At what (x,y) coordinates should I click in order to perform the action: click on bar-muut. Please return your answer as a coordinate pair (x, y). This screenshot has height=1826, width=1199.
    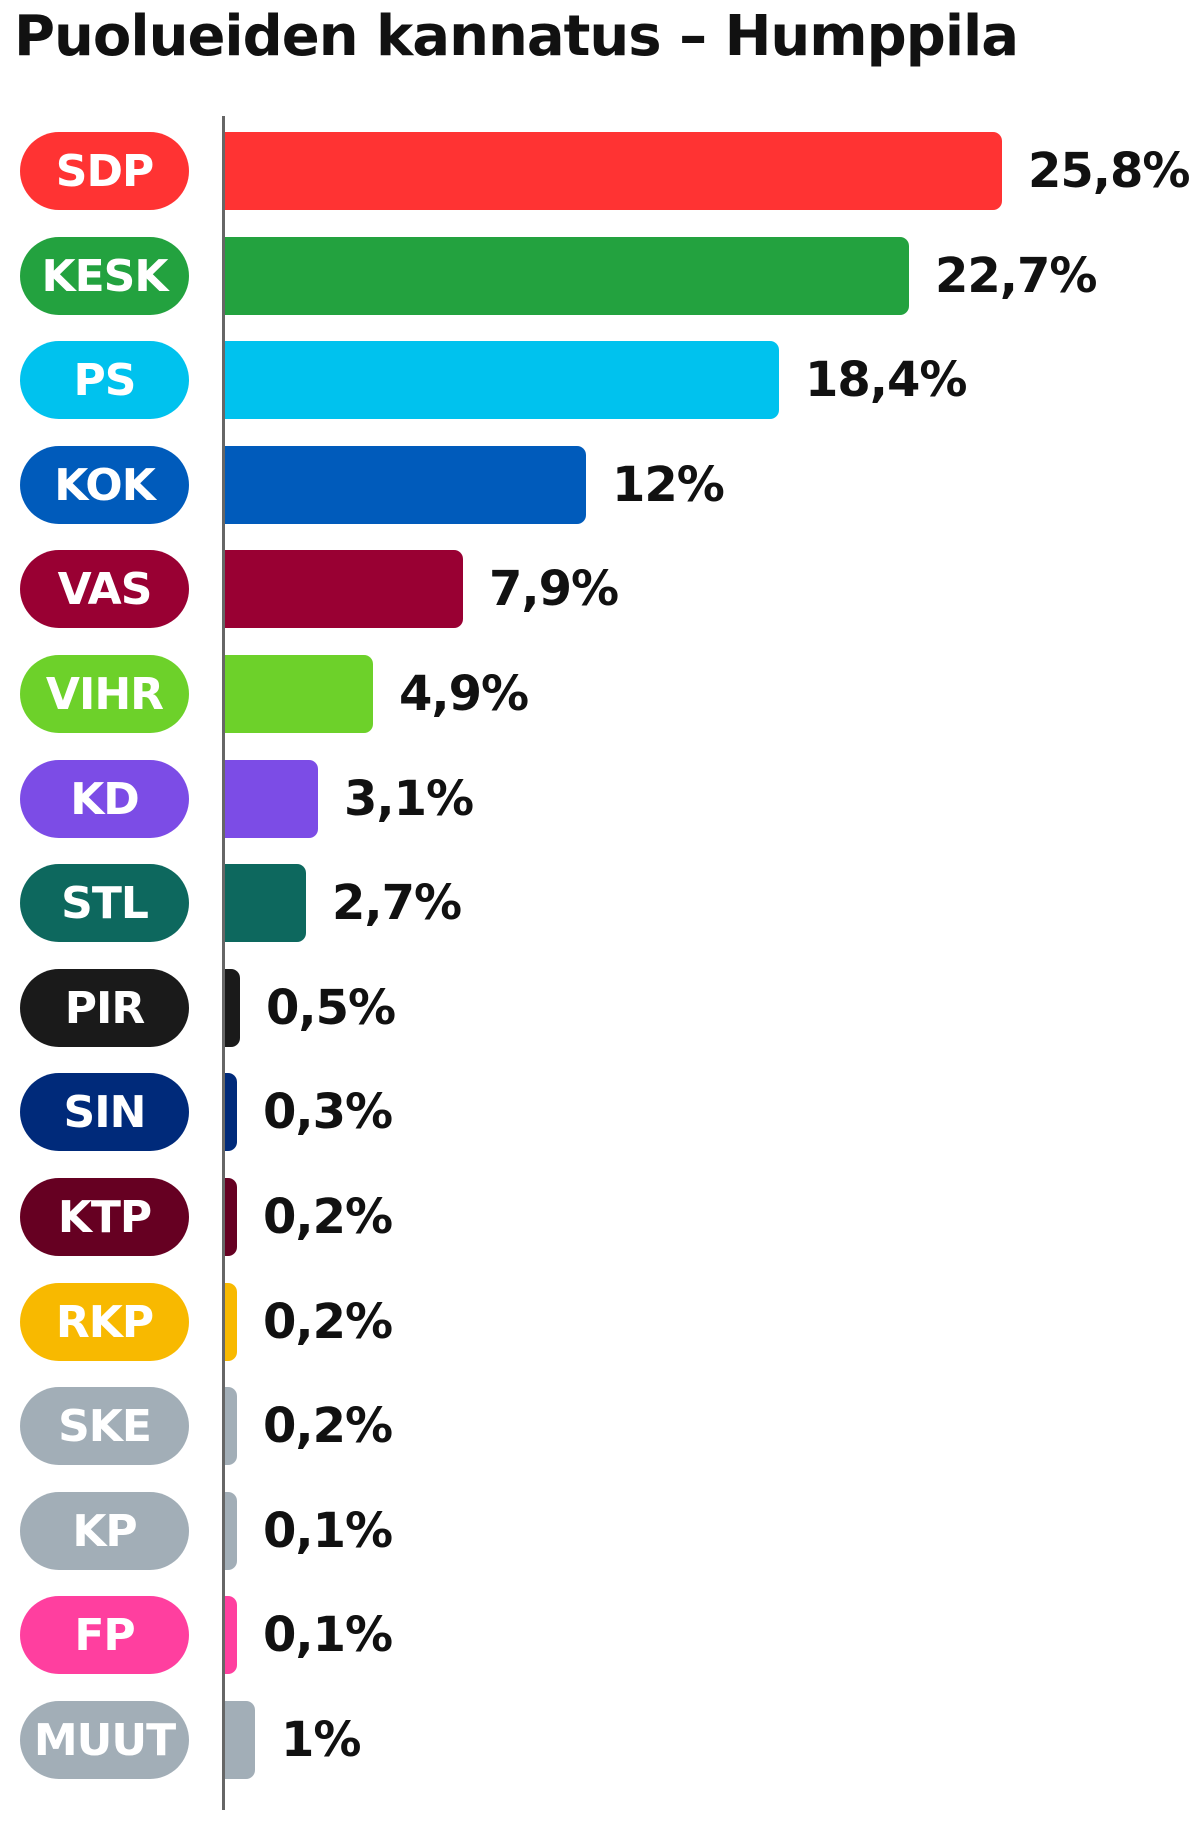
    Looking at the image, I should click on (240, 1740).